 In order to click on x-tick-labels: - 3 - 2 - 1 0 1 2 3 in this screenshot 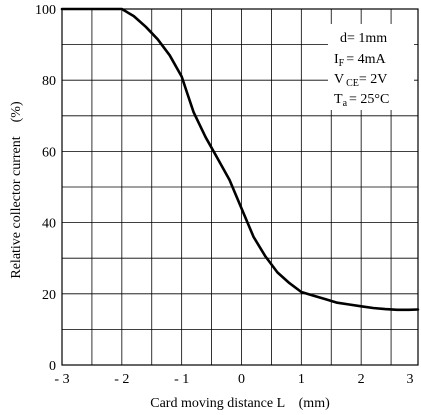, I will do `click(233, 379)`.